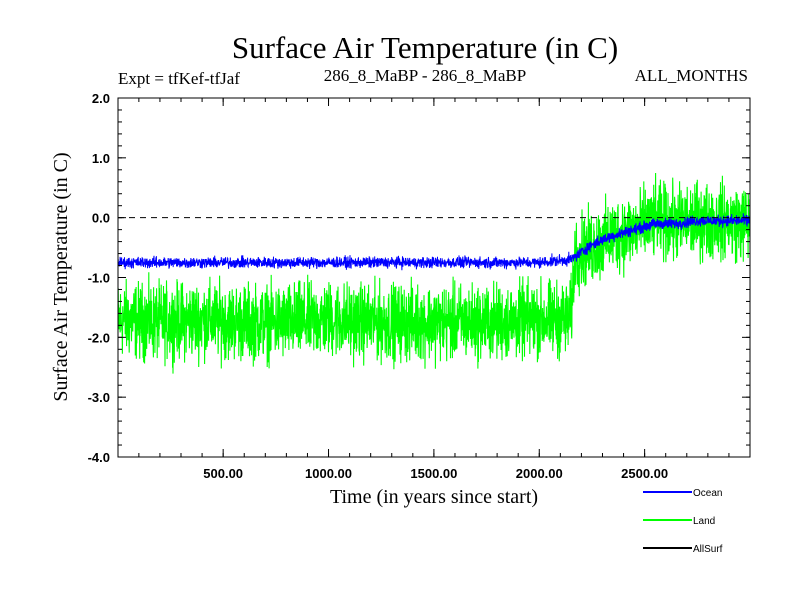 This screenshot has height=600, width=800. I want to click on y-axis-label: Surface Air Temperature (in C), so click(61, 276).